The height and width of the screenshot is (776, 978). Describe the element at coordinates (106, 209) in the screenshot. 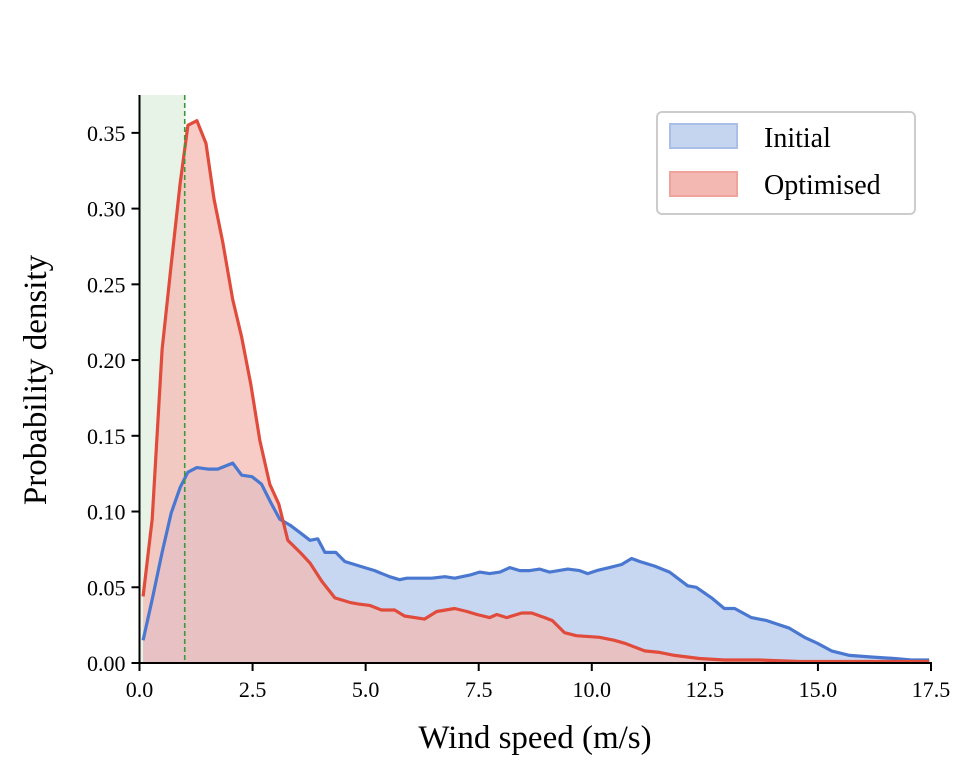

I see `y-tick-label: 0.30` at that location.